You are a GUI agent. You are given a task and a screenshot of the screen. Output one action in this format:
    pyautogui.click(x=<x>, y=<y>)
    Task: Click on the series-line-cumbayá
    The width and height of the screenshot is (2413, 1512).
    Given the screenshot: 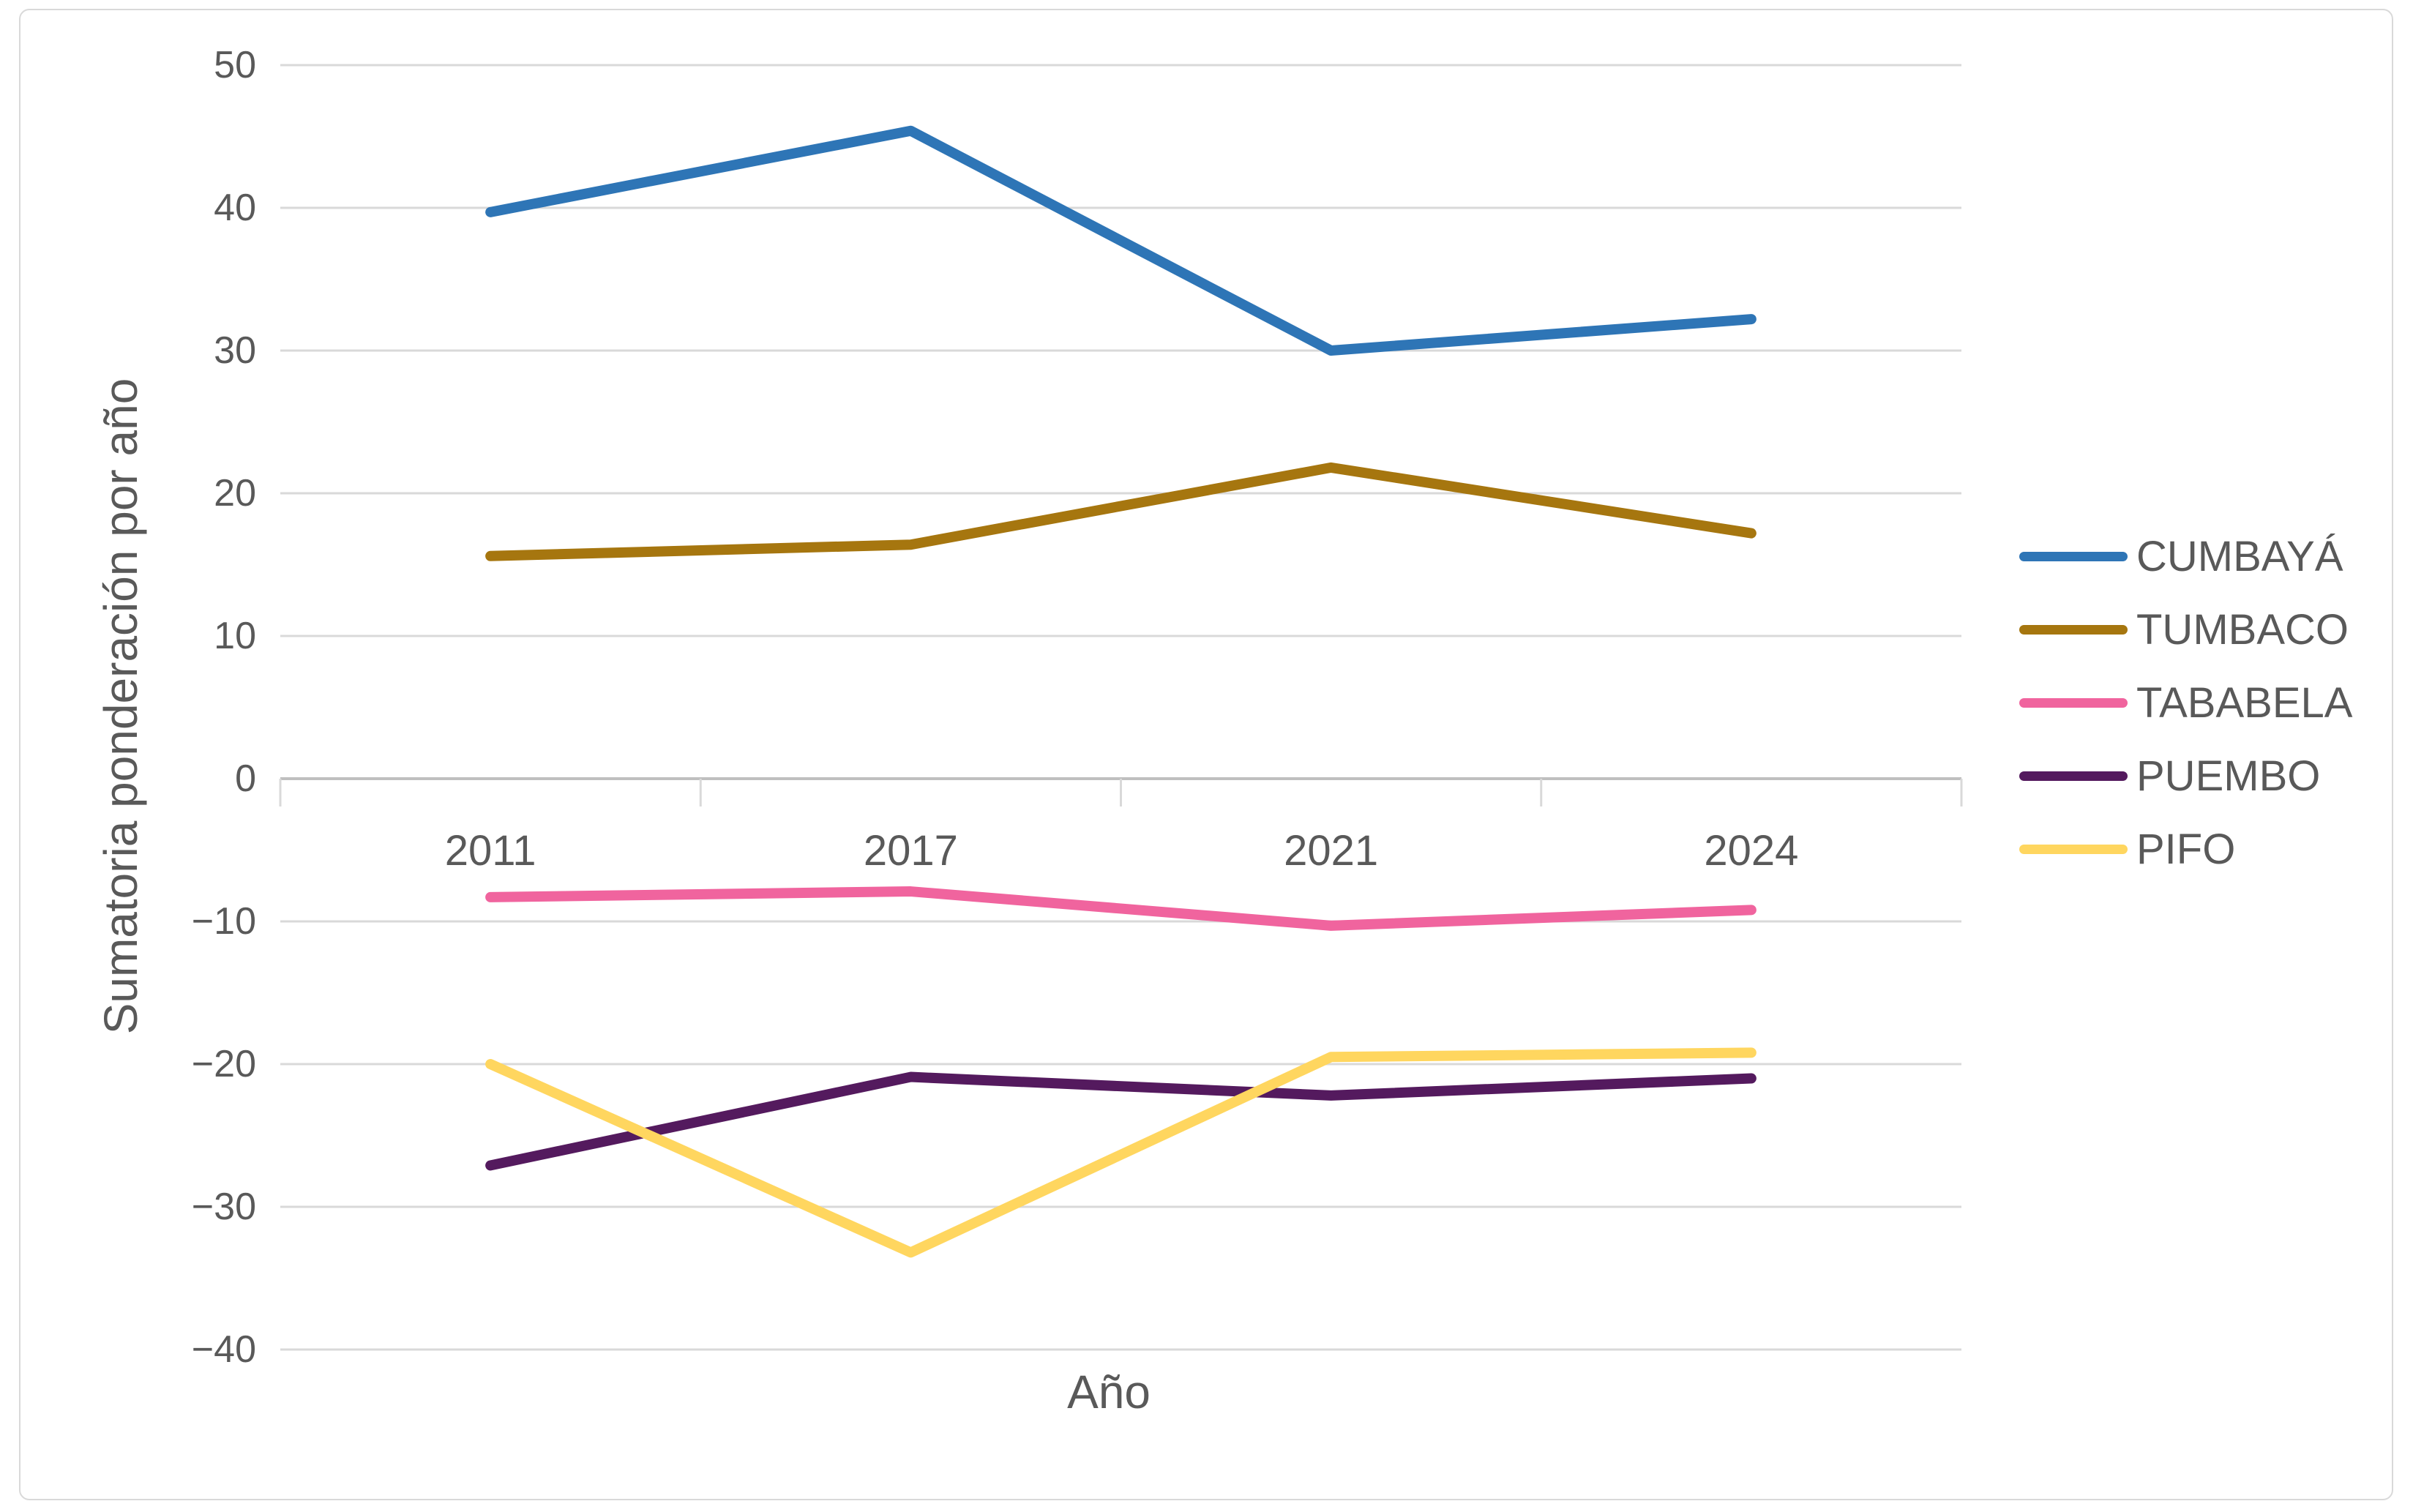 What is the action you would take?
    pyautogui.click(x=1121, y=240)
    